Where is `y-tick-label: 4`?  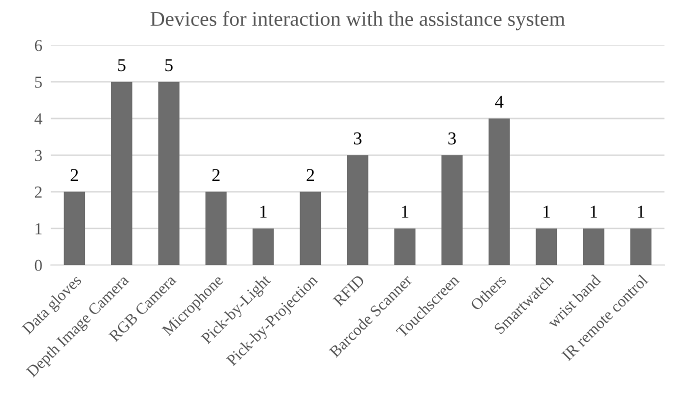
y-tick-label: 4 is located at coordinates (38, 118).